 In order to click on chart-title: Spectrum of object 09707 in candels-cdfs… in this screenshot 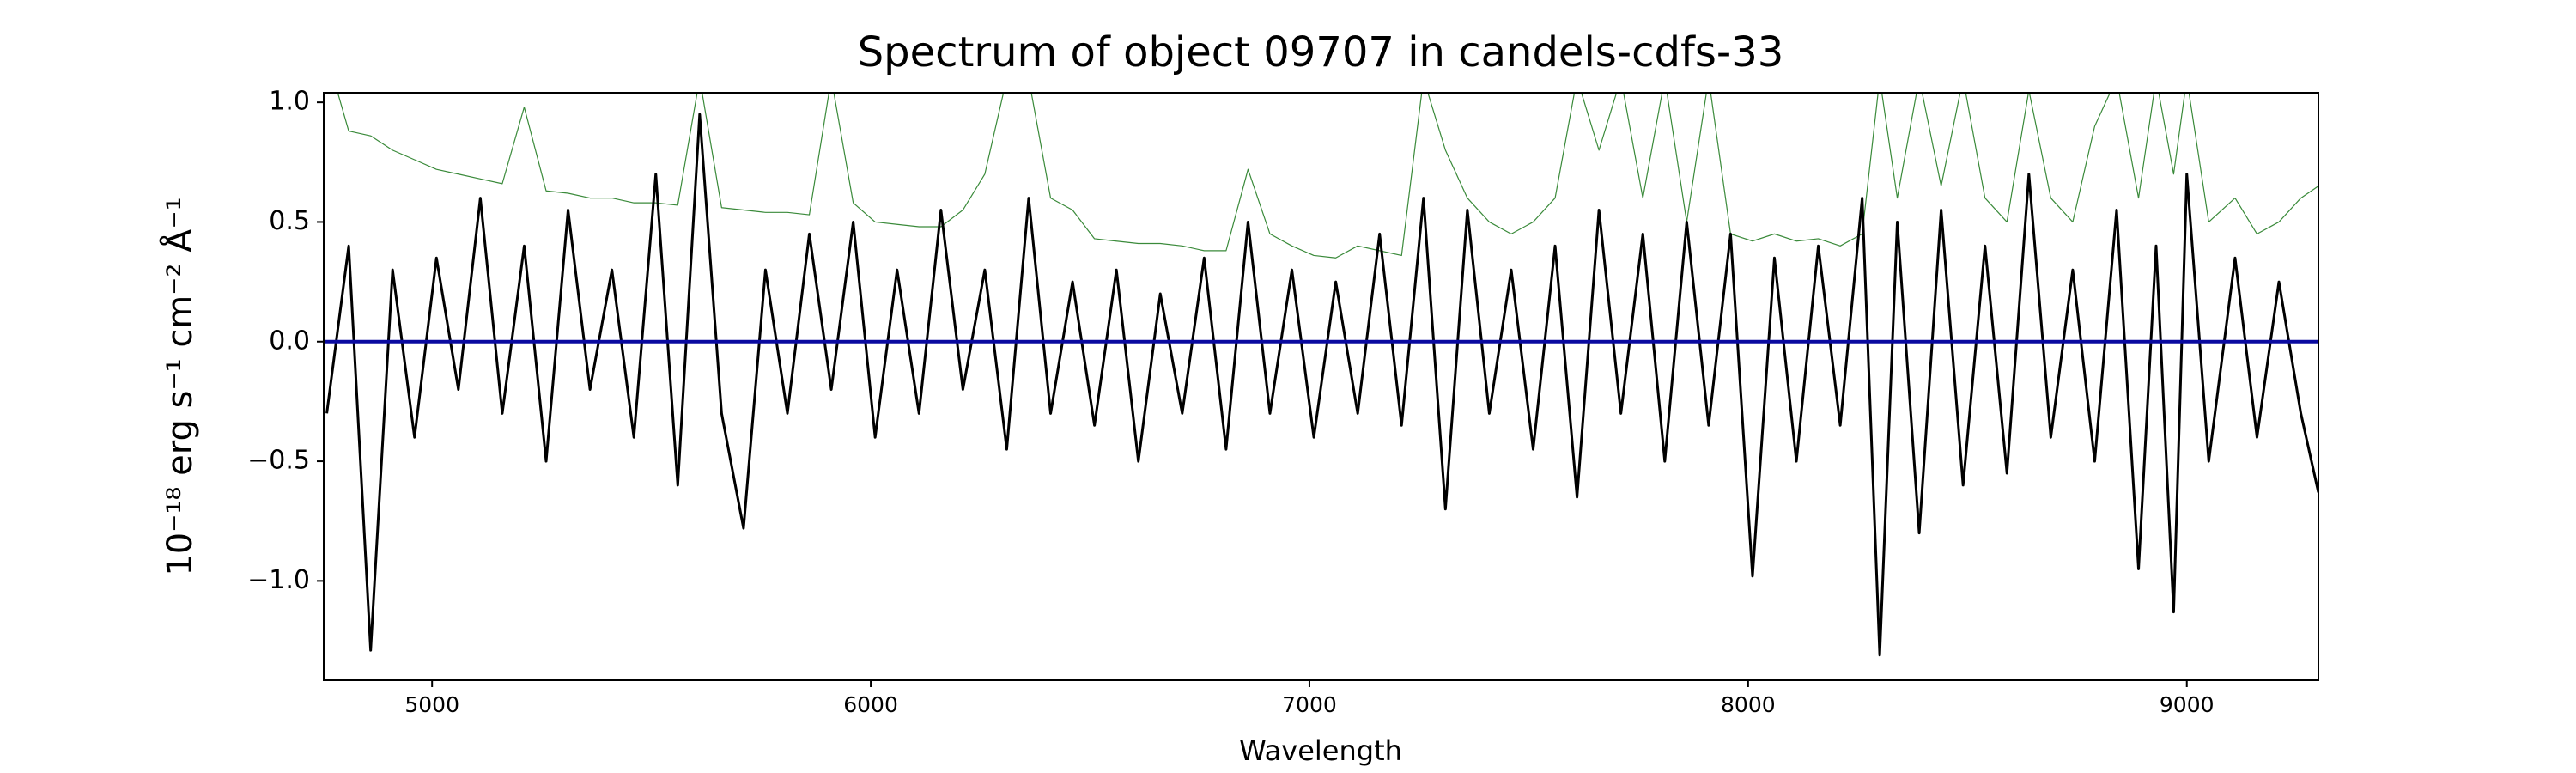, I will do `click(1321, 52)`.